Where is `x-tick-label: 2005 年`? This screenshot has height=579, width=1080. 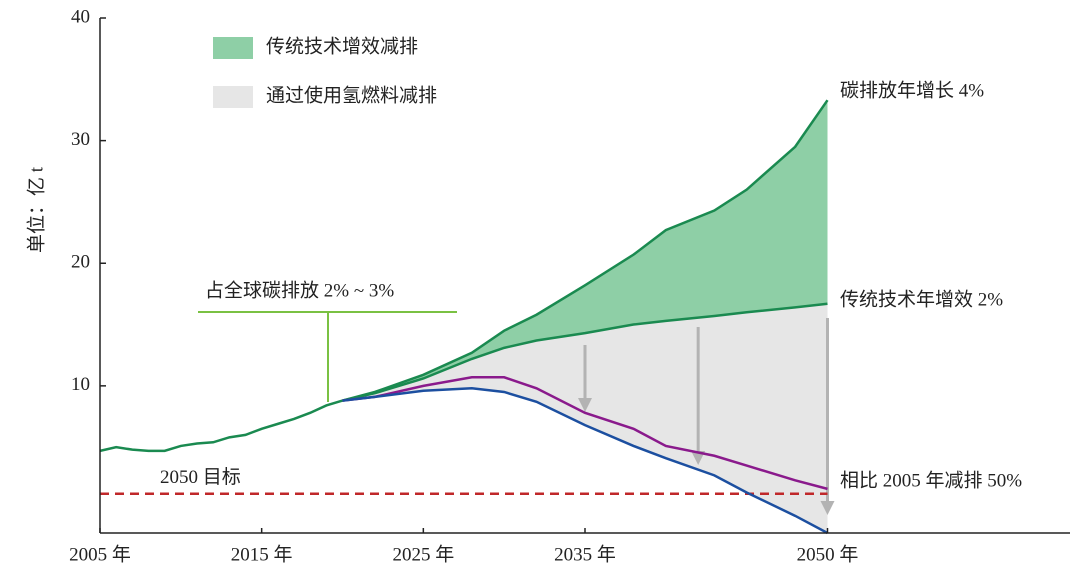 x-tick-label: 2005 年 is located at coordinates (100, 554).